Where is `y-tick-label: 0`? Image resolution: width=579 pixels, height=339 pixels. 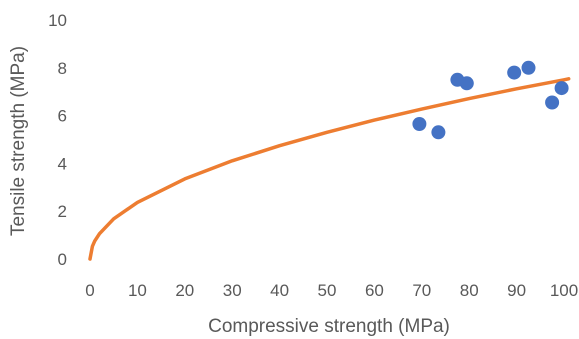 y-tick-label: 0 is located at coordinates (62, 259).